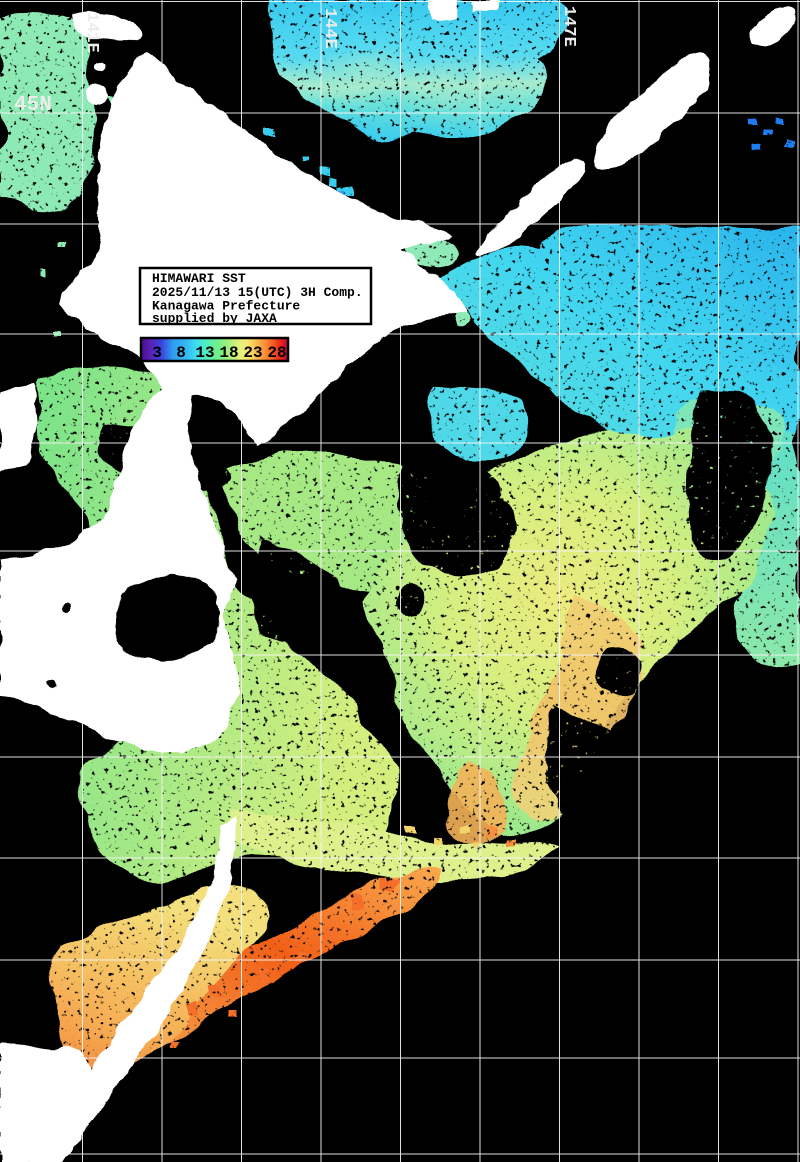  What do you see at coordinates (568, 26) in the screenshot?
I see `lon-label-147e: 147E` at bounding box center [568, 26].